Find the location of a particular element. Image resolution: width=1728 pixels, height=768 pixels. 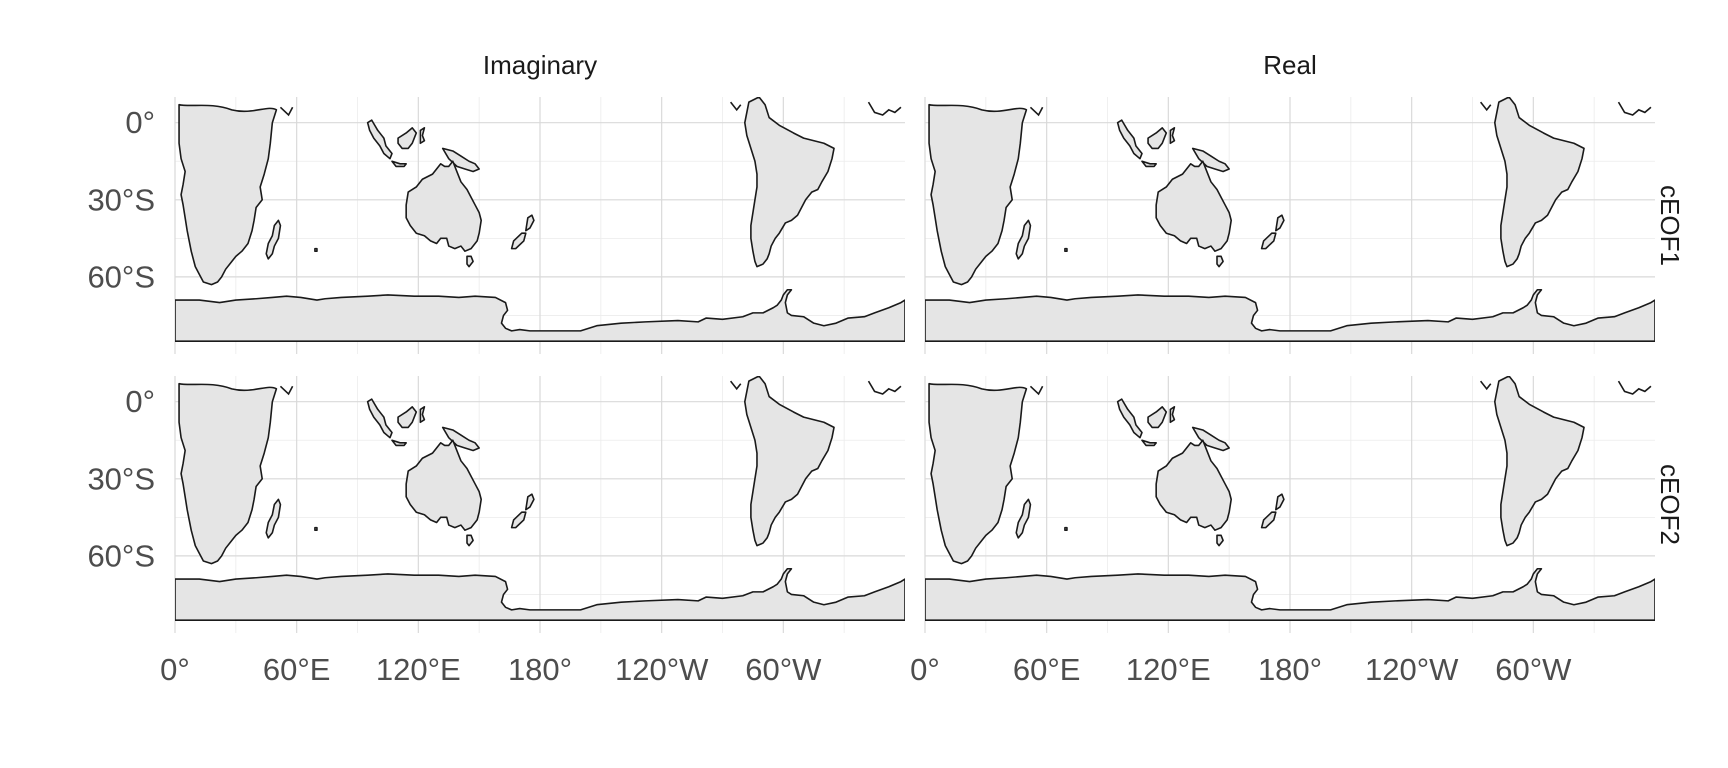

facet-row-label: cEOF2 is located at coordinates (1670, 504).